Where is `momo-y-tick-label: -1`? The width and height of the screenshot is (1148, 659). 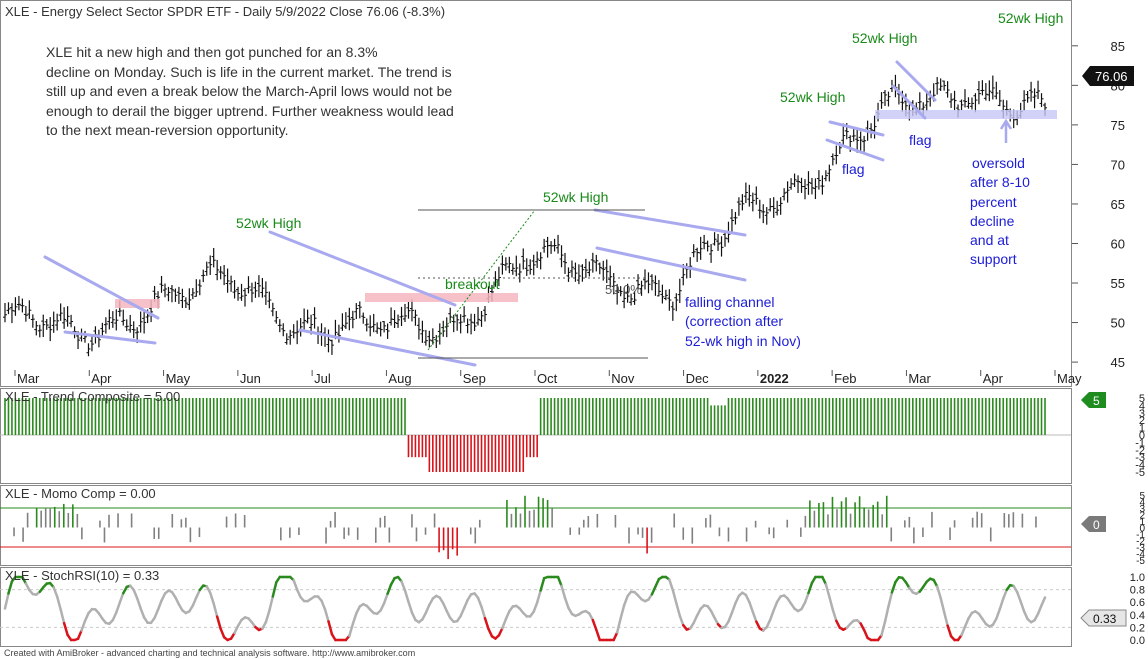 momo-y-tick-label: -1 is located at coordinates (1140, 535).